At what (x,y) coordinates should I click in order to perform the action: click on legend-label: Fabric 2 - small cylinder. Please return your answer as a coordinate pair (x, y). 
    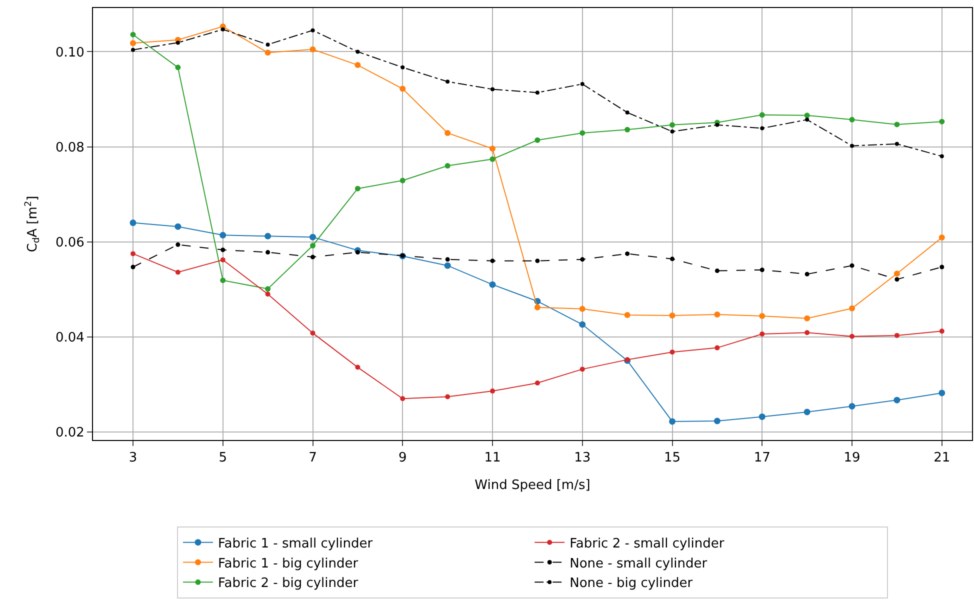
    Looking at the image, I should click on (647, 544).